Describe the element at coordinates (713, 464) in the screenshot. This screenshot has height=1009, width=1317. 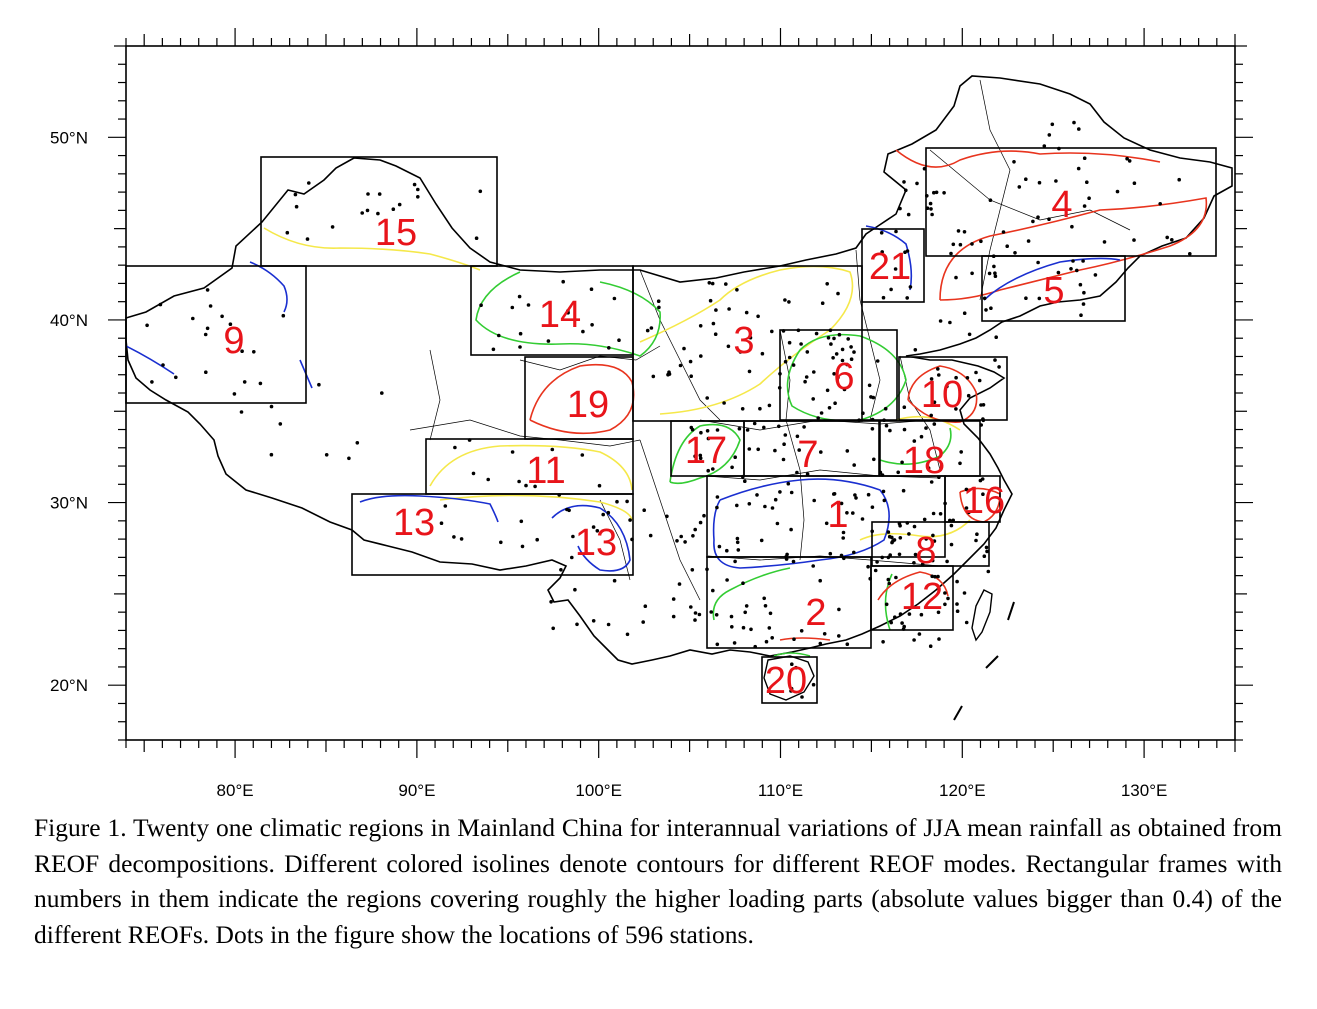
I see `contours-green` at that location.